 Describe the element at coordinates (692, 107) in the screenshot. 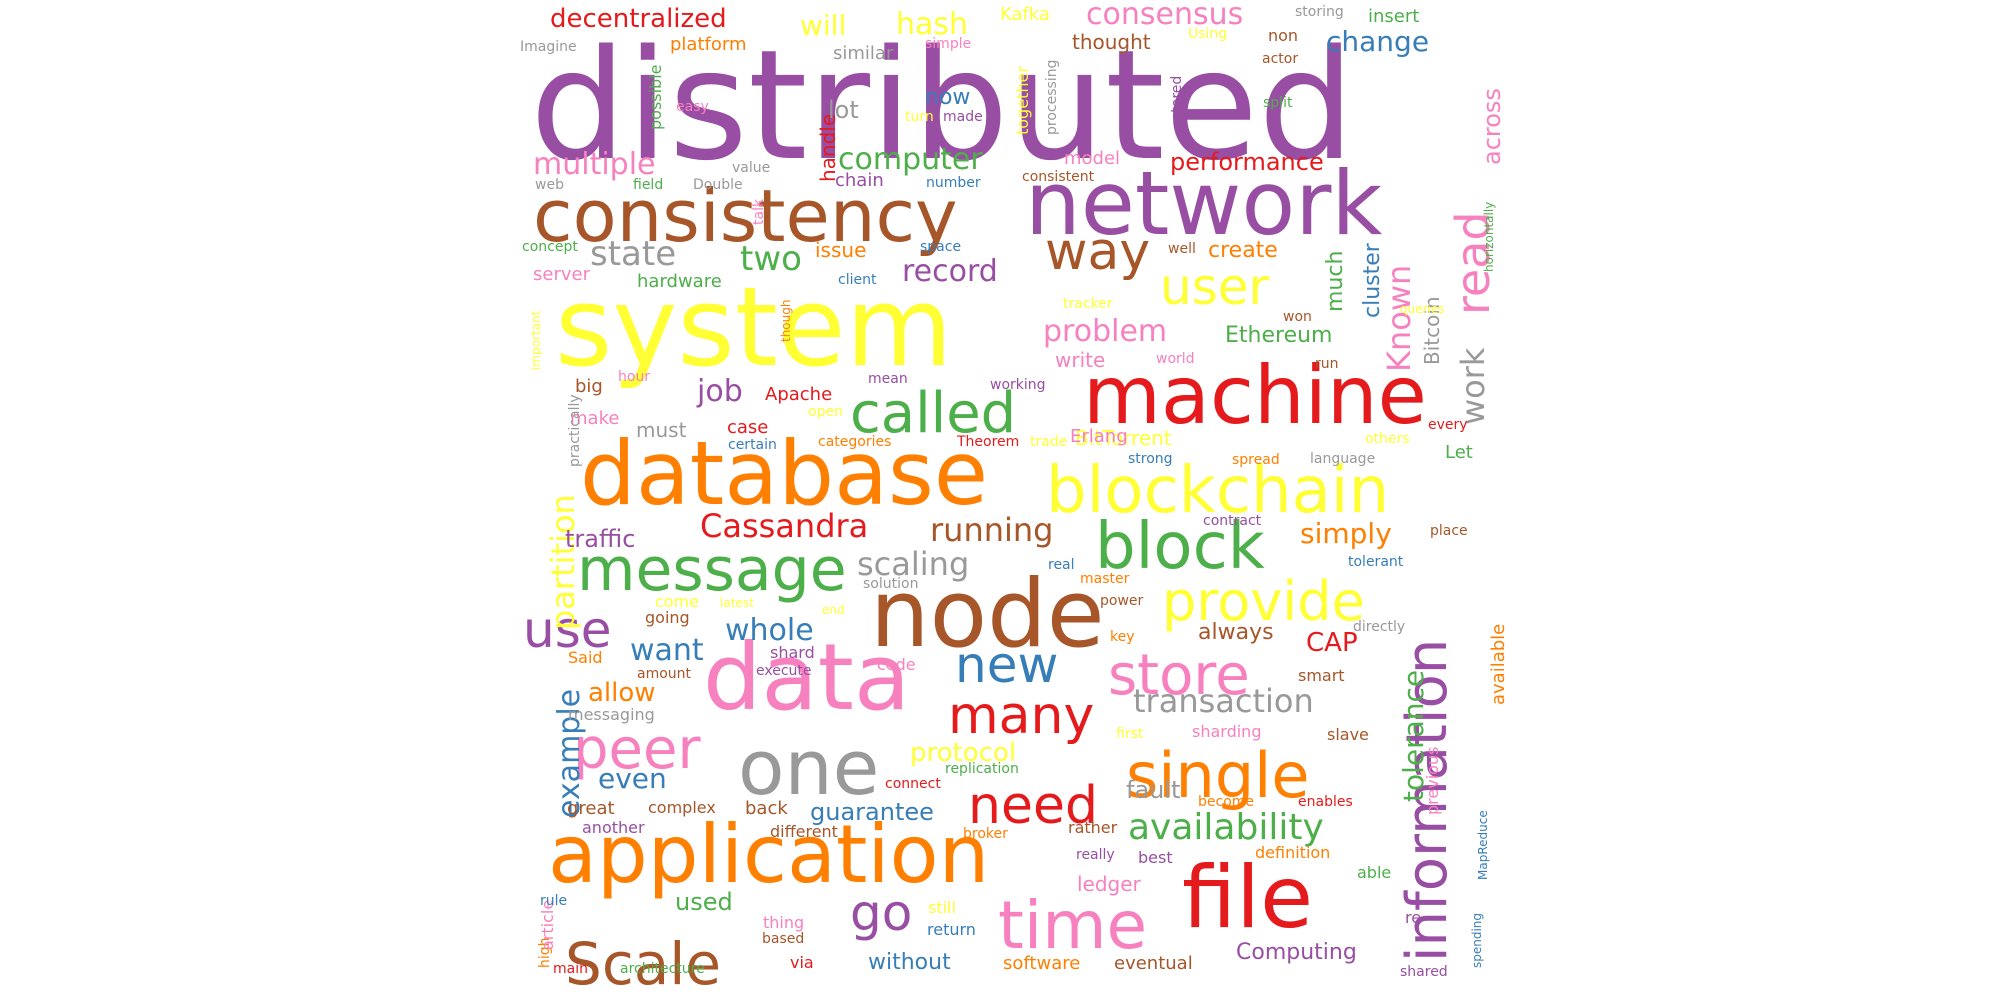

I see `word-easy: easy` at that location.